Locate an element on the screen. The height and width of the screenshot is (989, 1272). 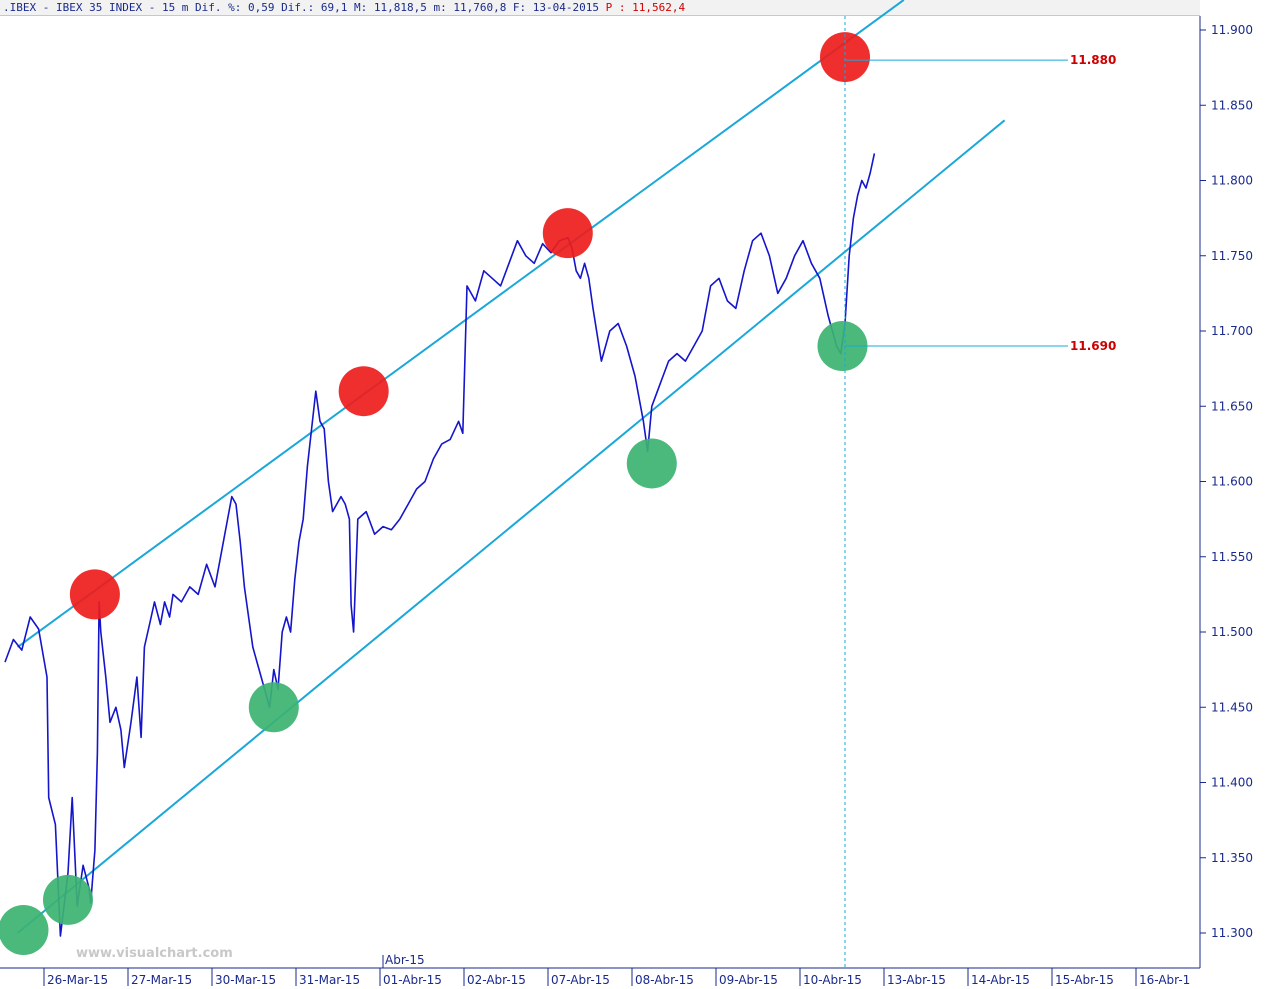
level-label-1: 11.690 is located at coordinates (1093, 346).